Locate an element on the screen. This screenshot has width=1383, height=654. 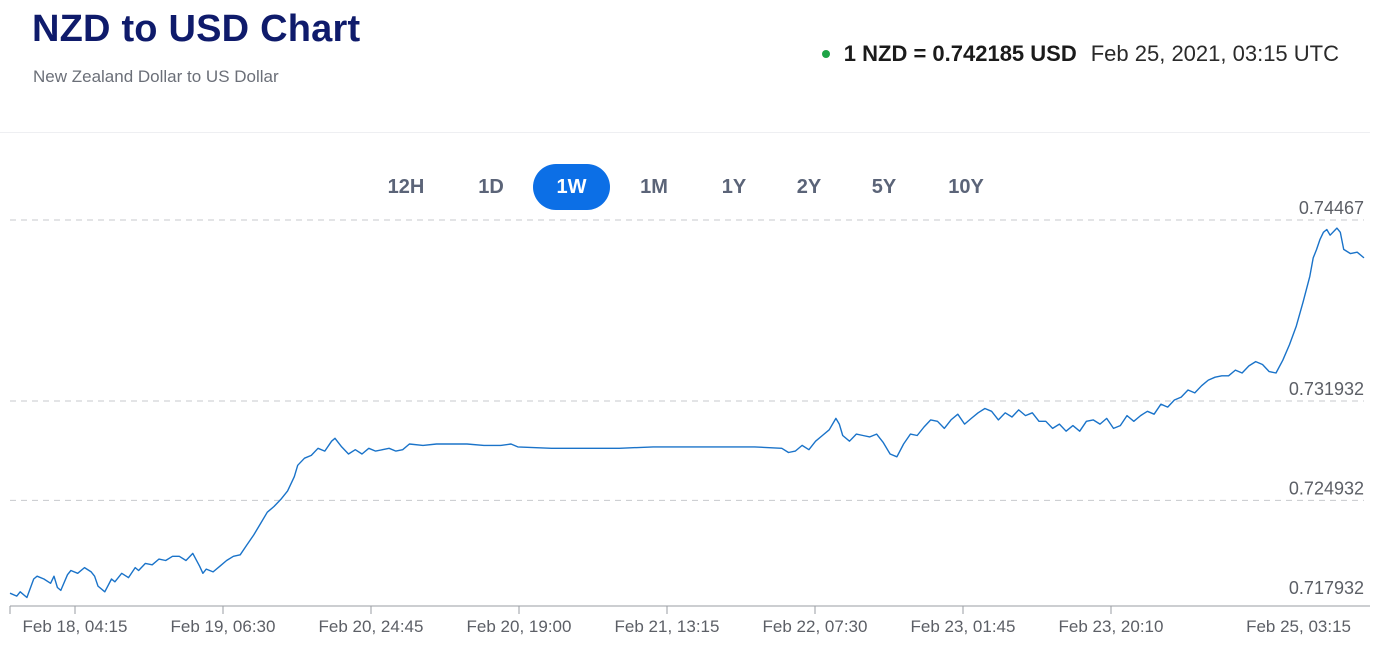
x-tick-label: Feb 20, 19:00 is located at coordinates (519, 626).